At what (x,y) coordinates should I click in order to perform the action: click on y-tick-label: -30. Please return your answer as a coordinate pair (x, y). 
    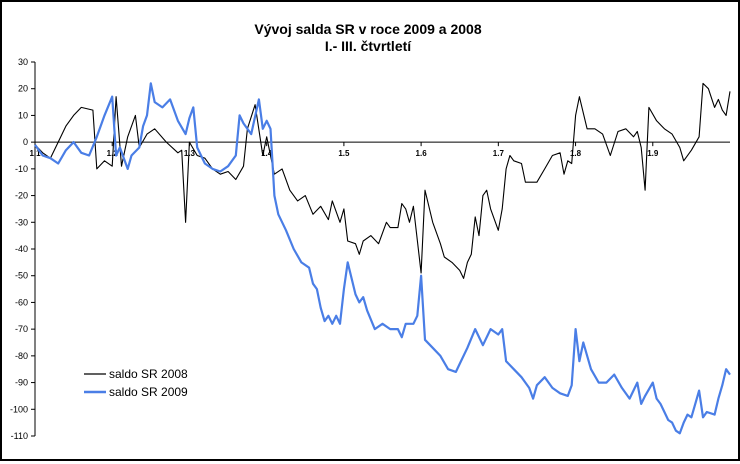
    Looking at the image, I should click on (21, 222).